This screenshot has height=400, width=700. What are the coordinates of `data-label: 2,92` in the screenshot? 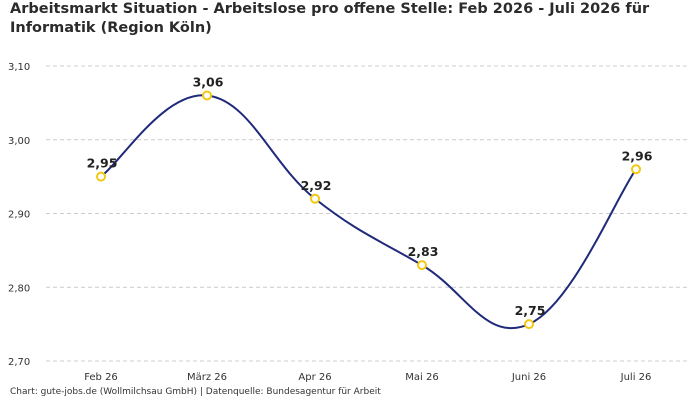 It's located at (316, 185).